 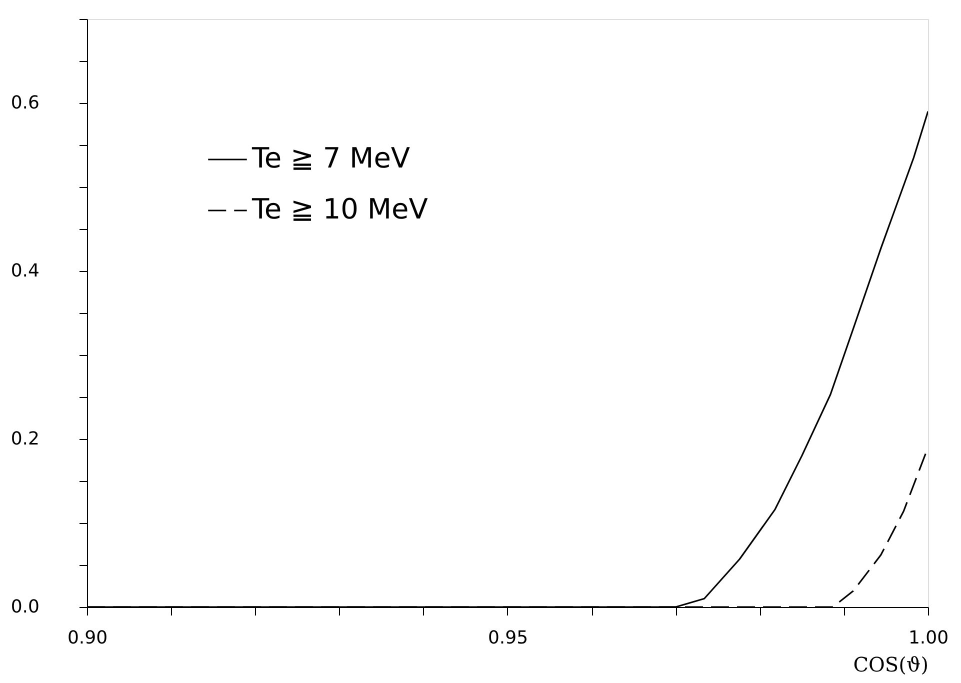 I want to click on y-tick-label: 0.4, so click(x=25, y=271).